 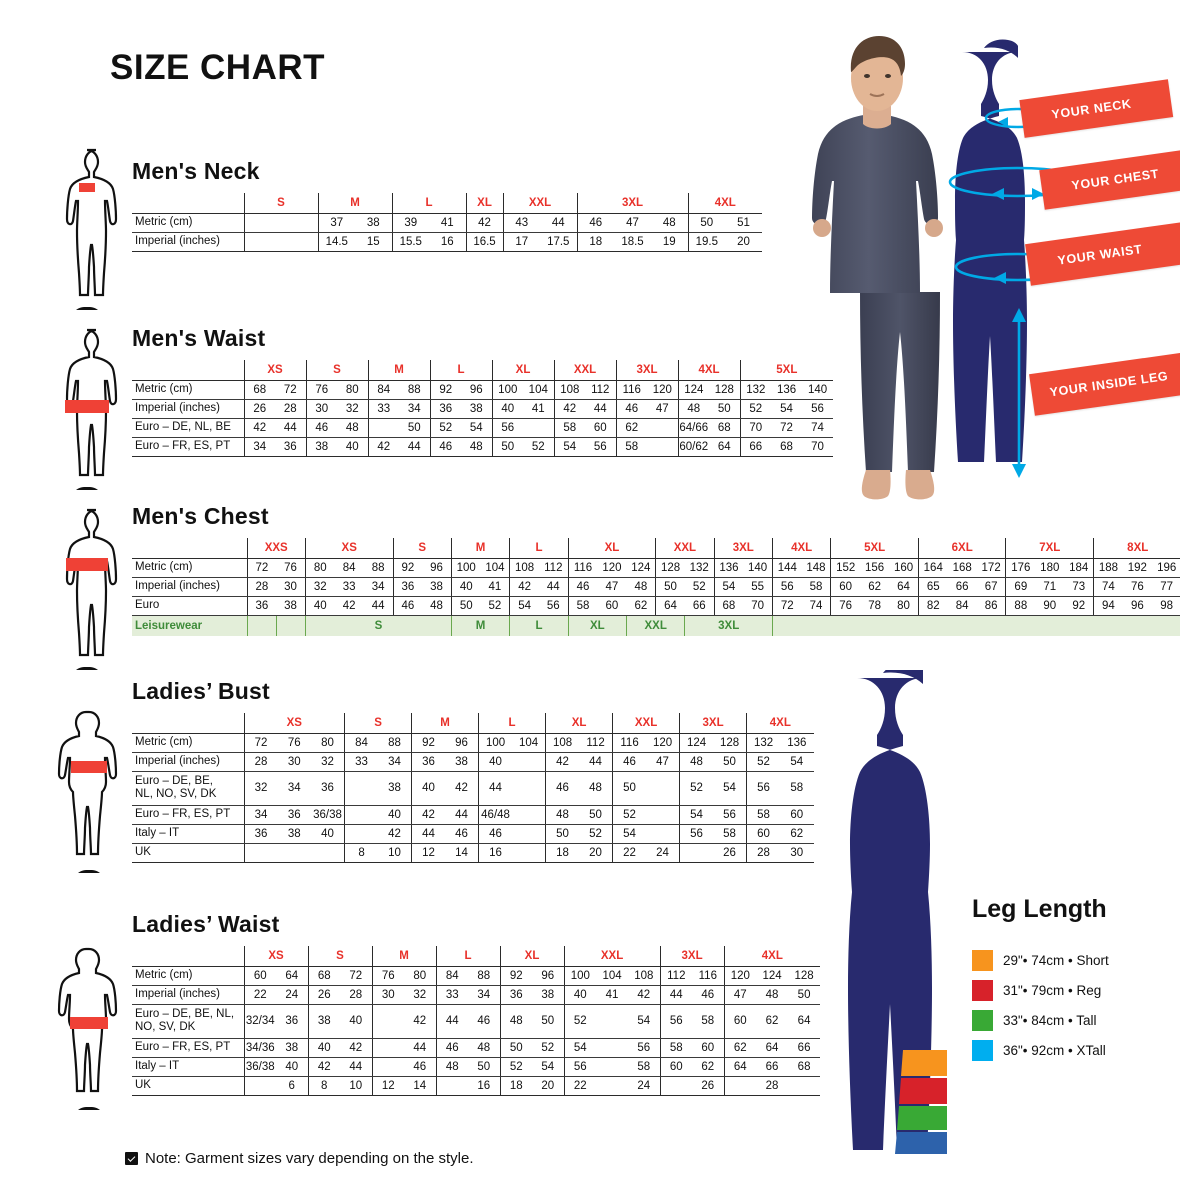 What do you see at coordinates (904, 606) in the screenshot?
I see `table-cell: 80` at bounding box center [904, 606].